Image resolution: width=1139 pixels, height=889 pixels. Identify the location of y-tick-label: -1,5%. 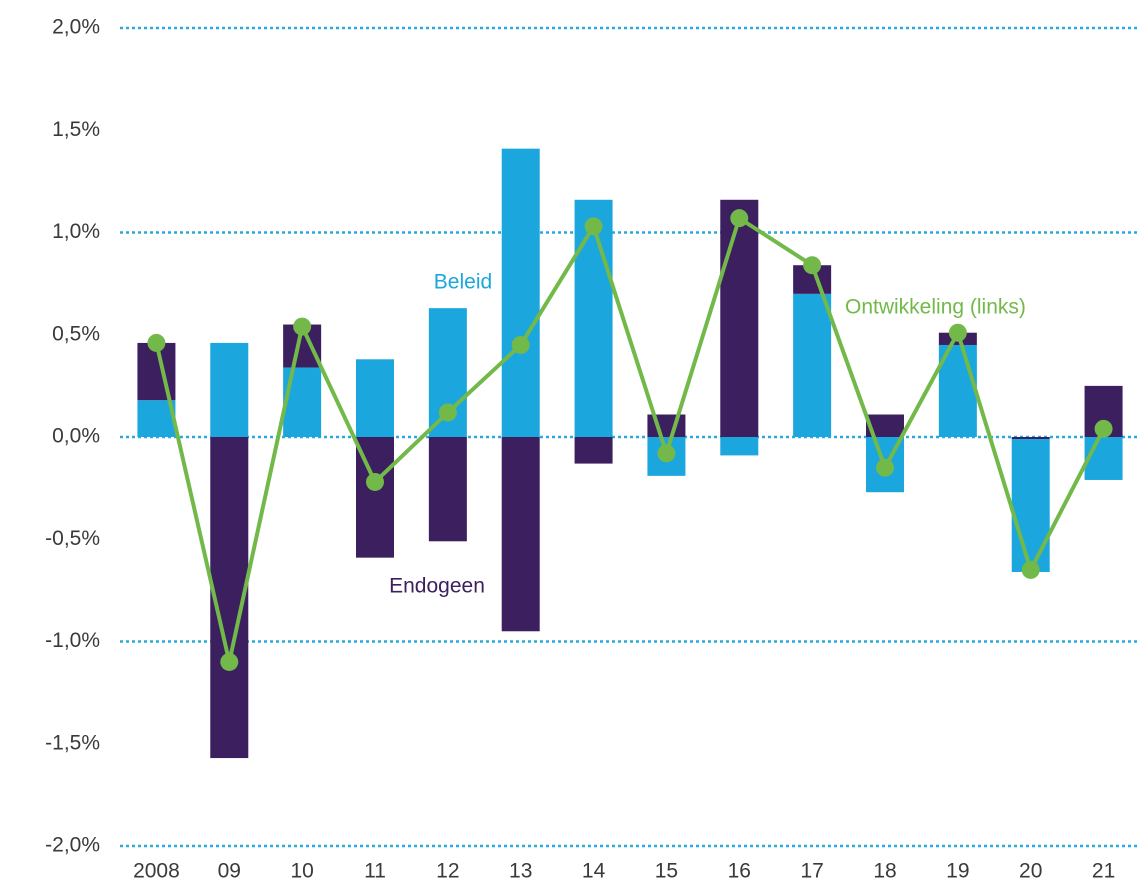
(72, 742).